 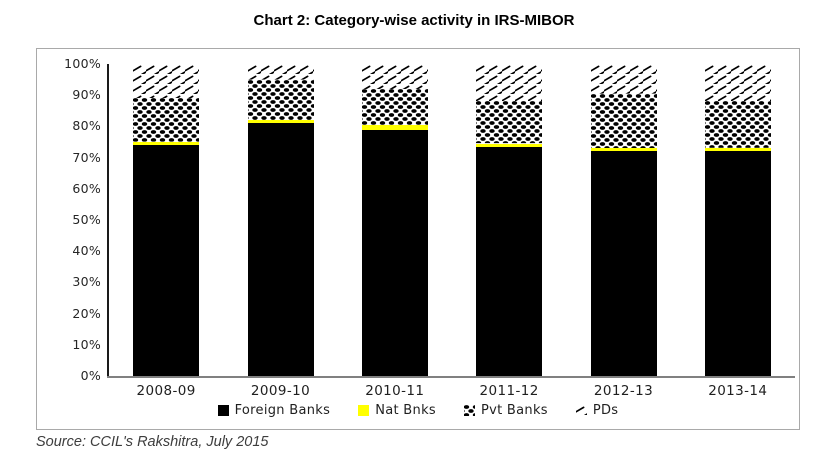 I want to click on source-note: Source: CCIL's Rakshitra, July 2015, so click(x=152, y=442).